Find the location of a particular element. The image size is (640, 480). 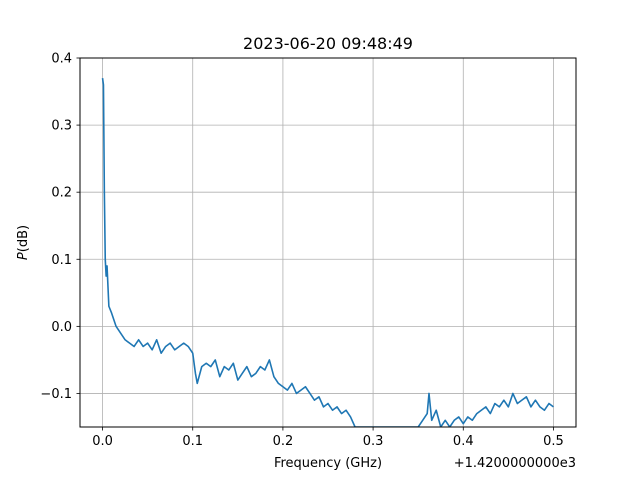

x-axis-label: Frequency (GHz) is located at coordinates (328, 463).